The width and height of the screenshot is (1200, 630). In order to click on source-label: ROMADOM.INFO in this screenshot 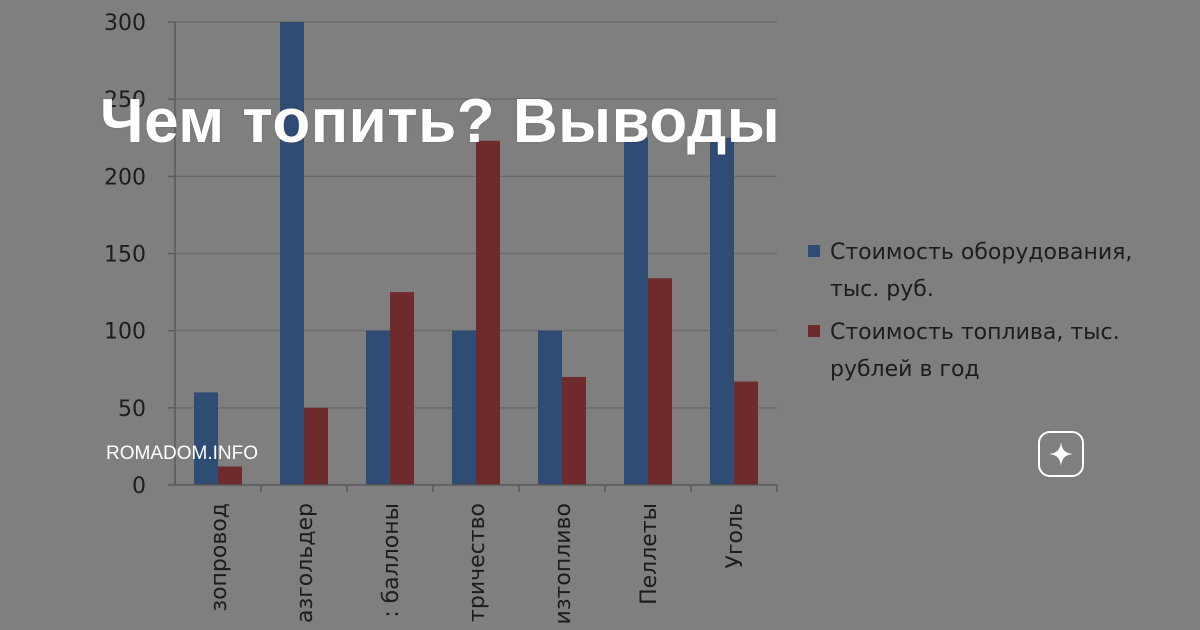, I will do `click(182, 453)`.